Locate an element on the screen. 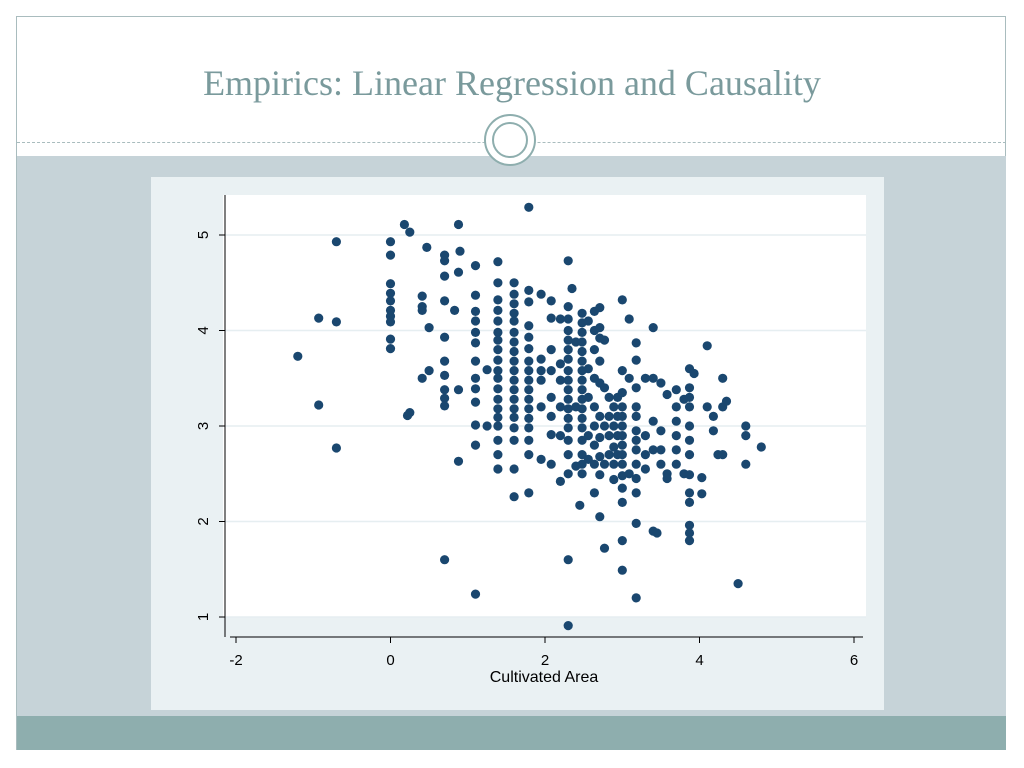 The width and height of the screenshot is (1024, 768). circle-ornament-inner is located at coordinates (510, 140).